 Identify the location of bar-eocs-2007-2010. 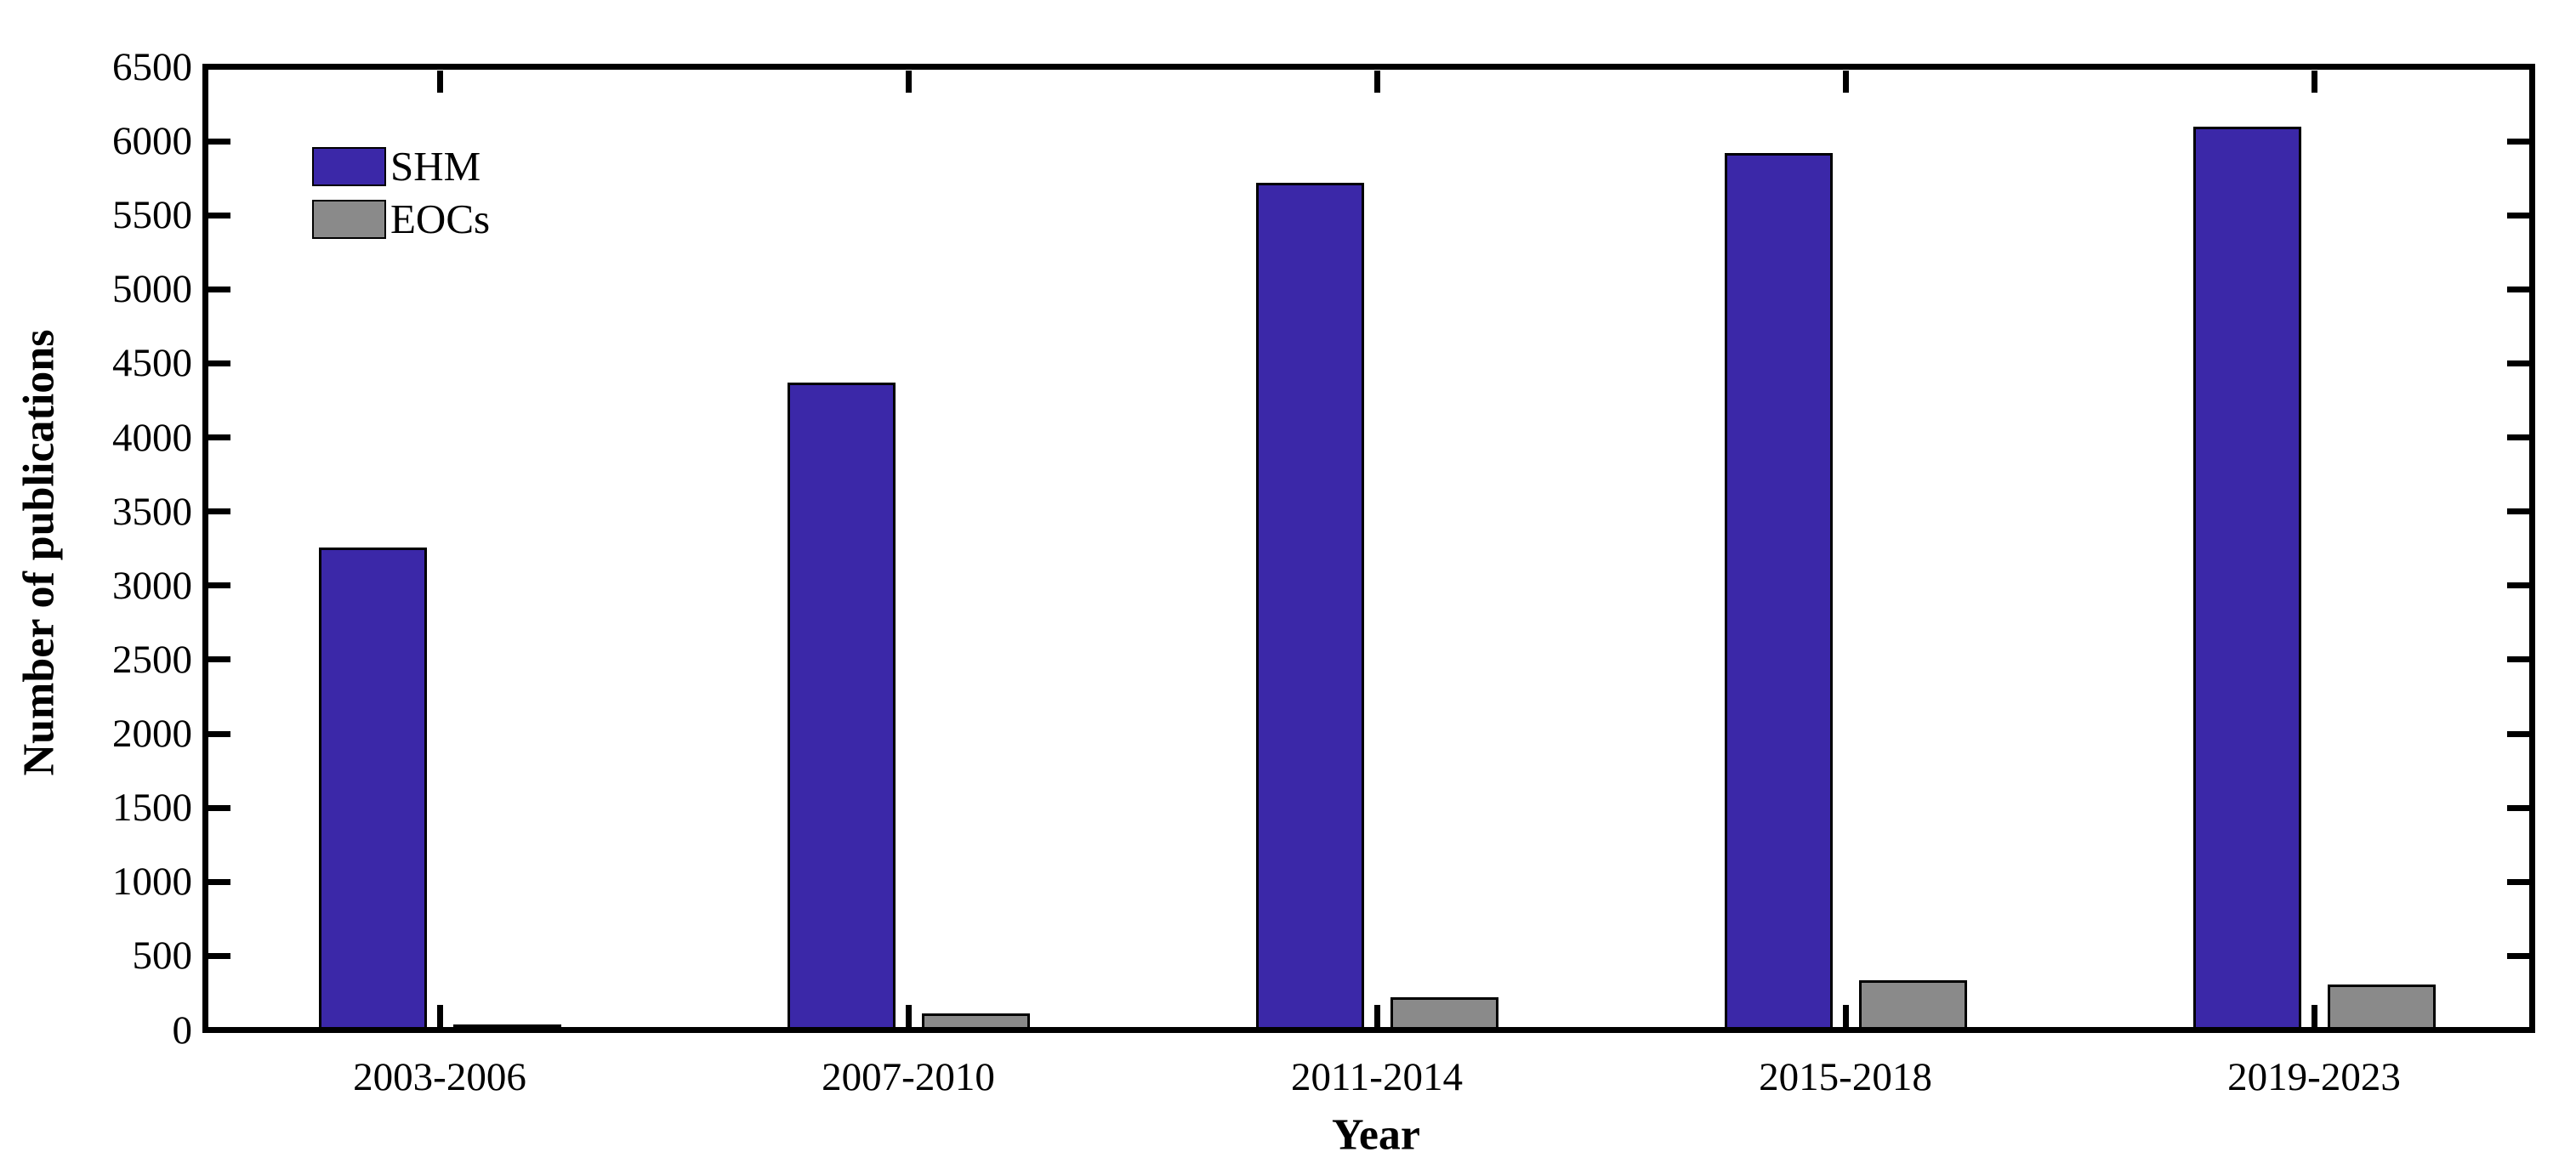
(975, 1021).